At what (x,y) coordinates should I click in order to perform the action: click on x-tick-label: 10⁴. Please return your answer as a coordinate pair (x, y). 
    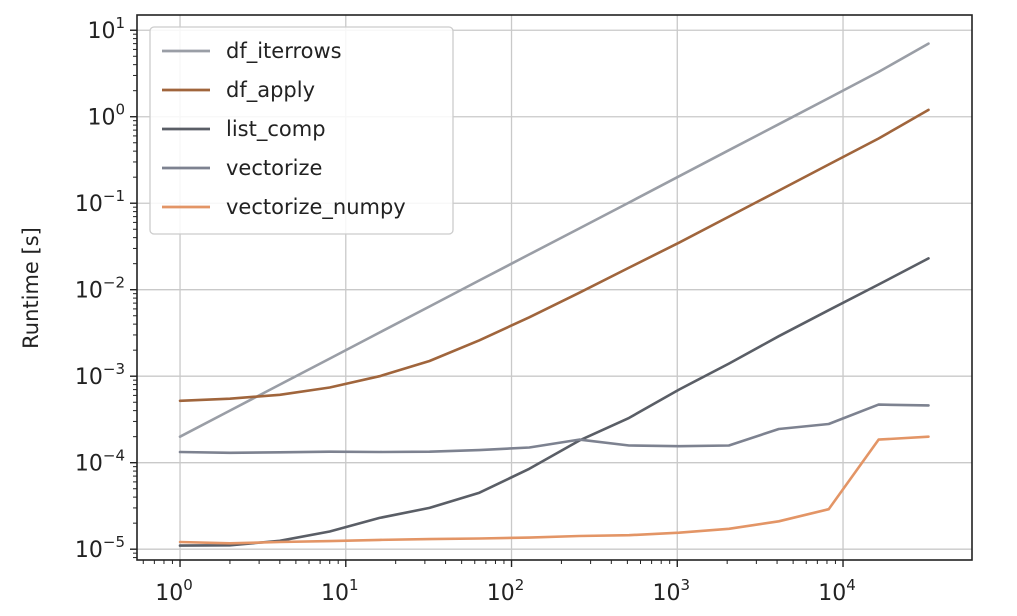
    Looking at the image, I should click on (837, 591).